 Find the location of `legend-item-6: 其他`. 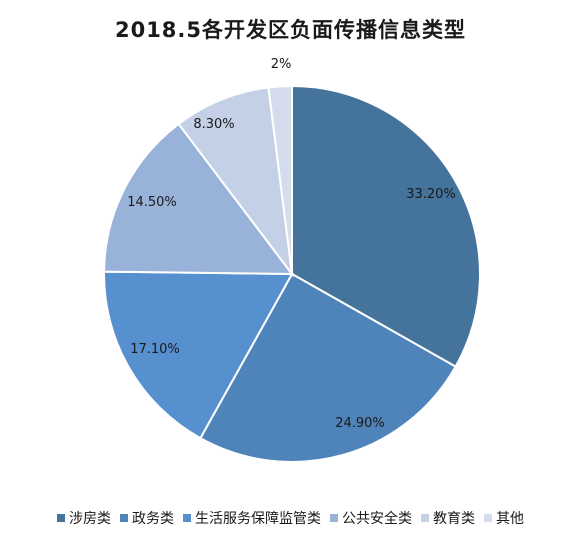

legend-item-6: 其他 is located at coordinates (504, 518).